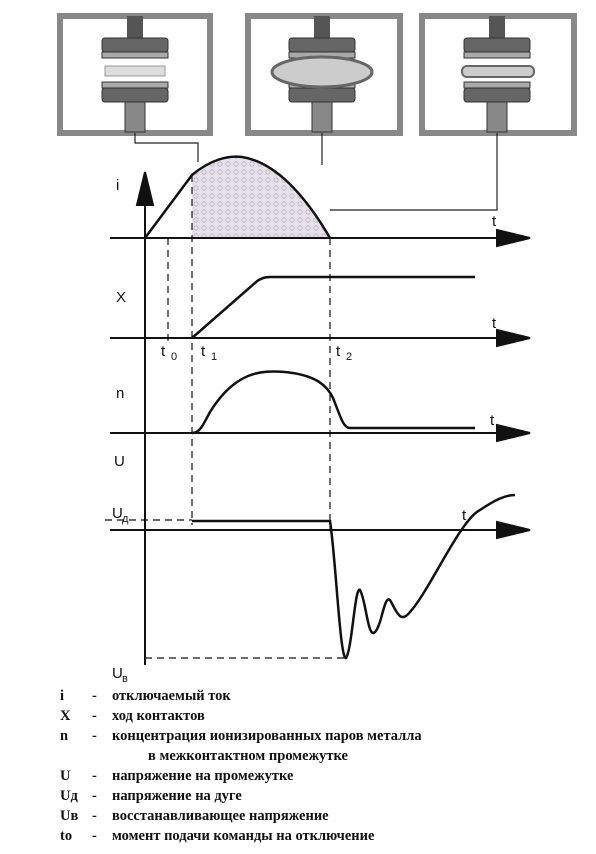 The height and width of the screenshot is (854, 596). I want to click on axis-label-sub: в, so click(125, 679).